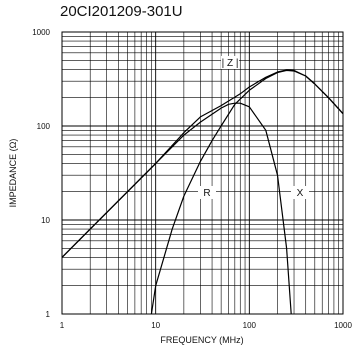  What do you see at coordinates (48, 314) in the screenshot?
I see `y-tick-label: 1` at bounding box center [48, 314].